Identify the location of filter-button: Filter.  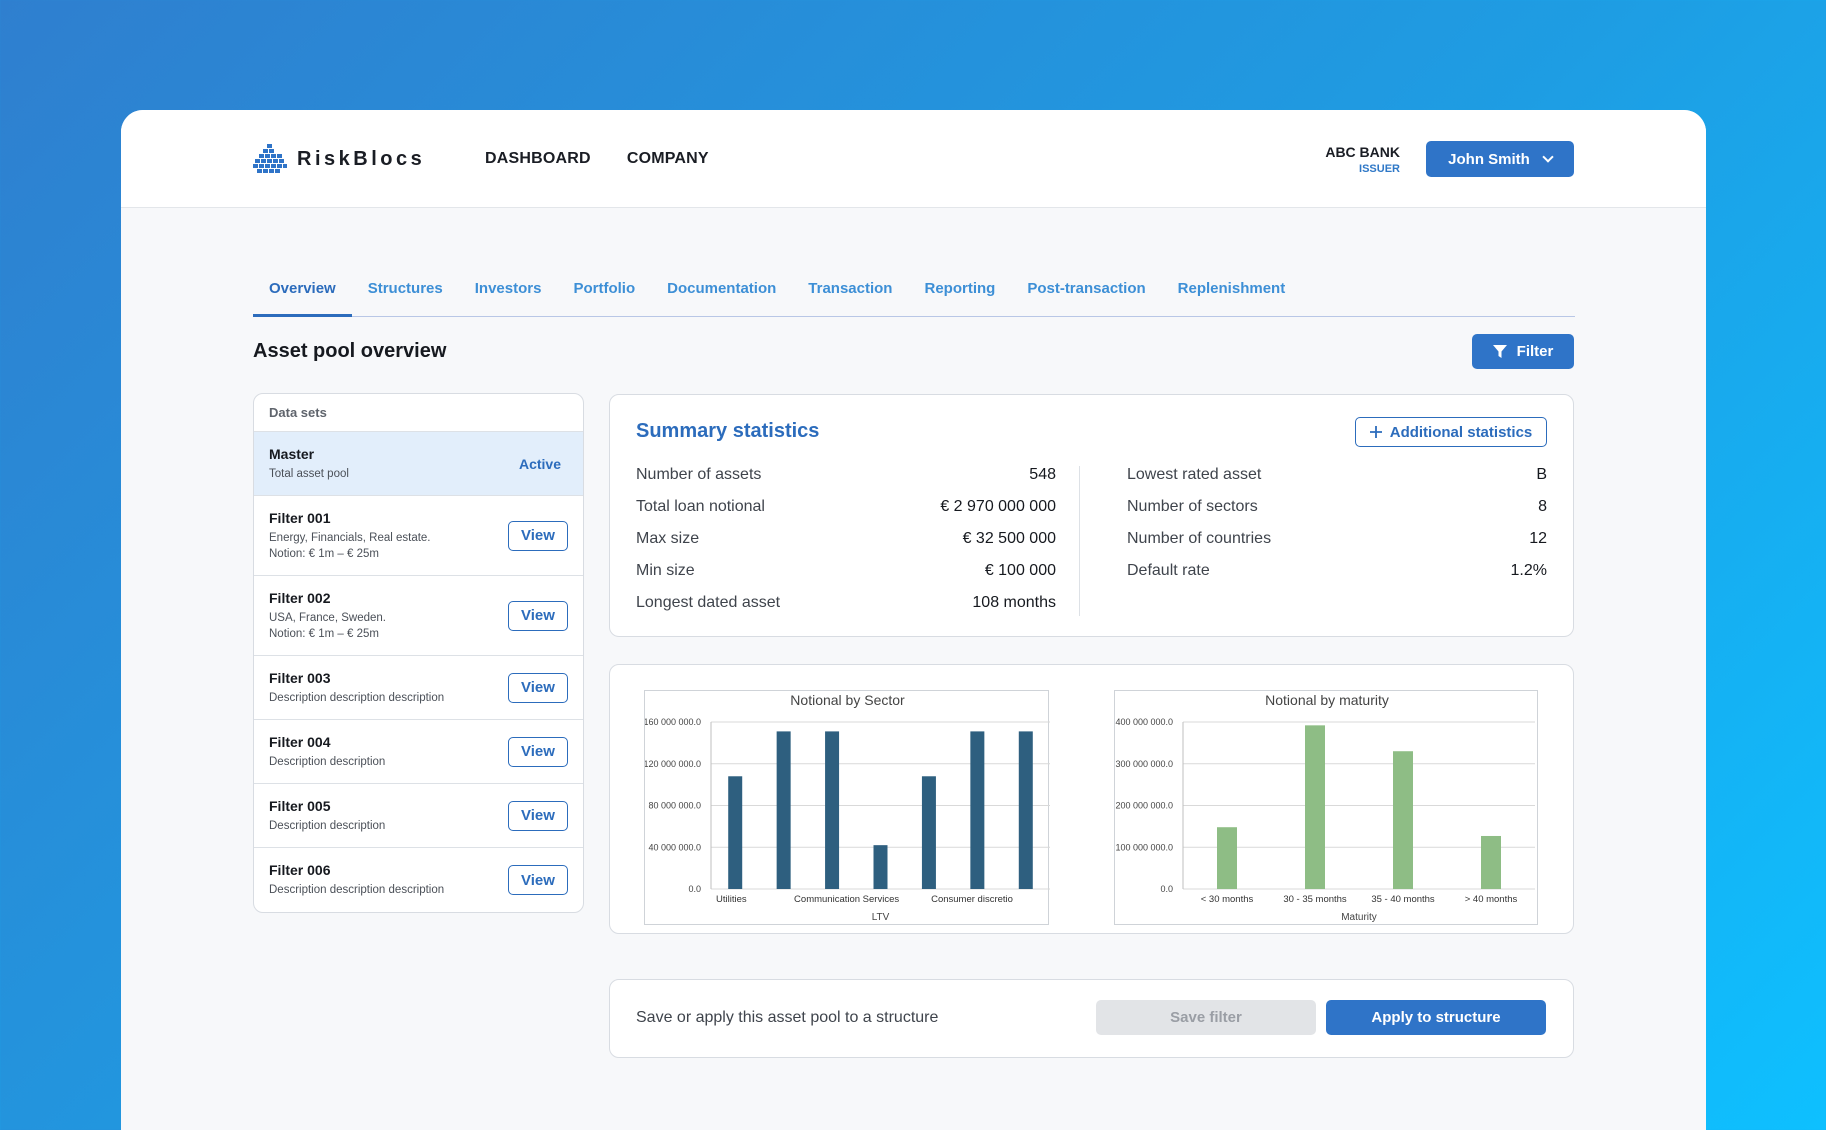
(1523, 351).